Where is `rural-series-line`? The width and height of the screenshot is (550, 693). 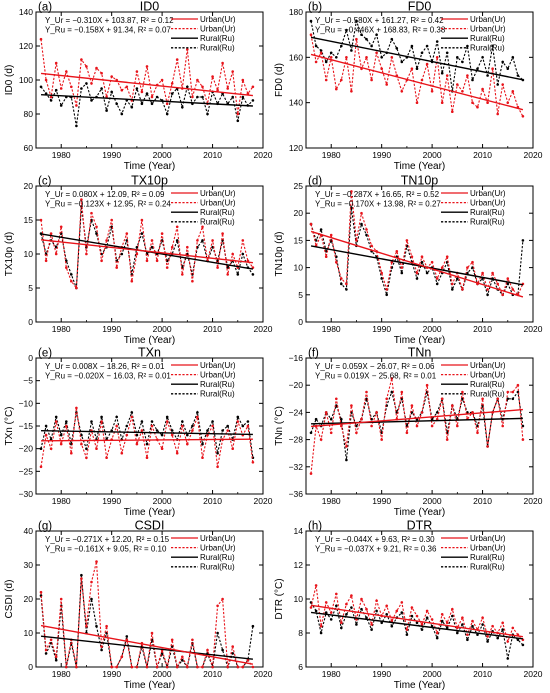
rural-series-line is located at coordinates (147, 434).